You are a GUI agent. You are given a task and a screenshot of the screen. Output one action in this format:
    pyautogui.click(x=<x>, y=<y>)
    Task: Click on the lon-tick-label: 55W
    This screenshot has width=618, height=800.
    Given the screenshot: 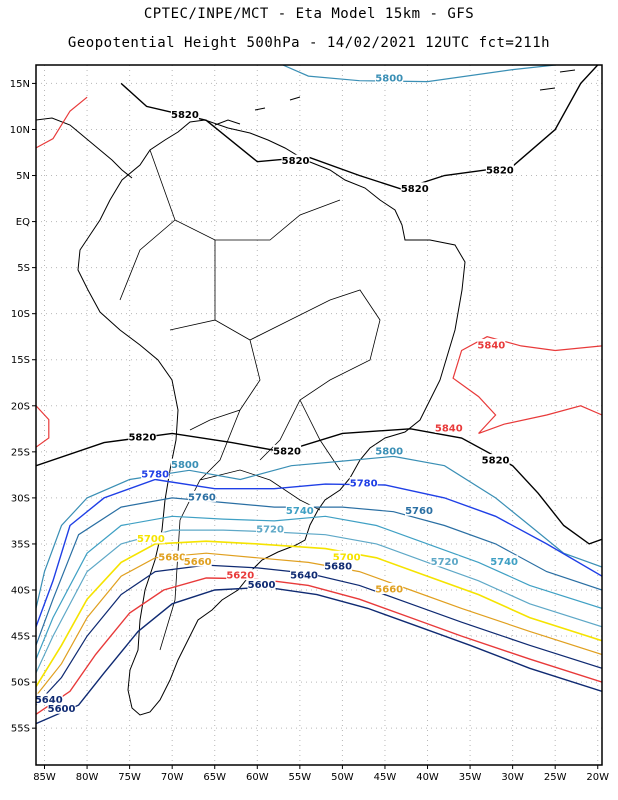 What is the action you would take?
    pyautogui.click(x=300, y=777)
    